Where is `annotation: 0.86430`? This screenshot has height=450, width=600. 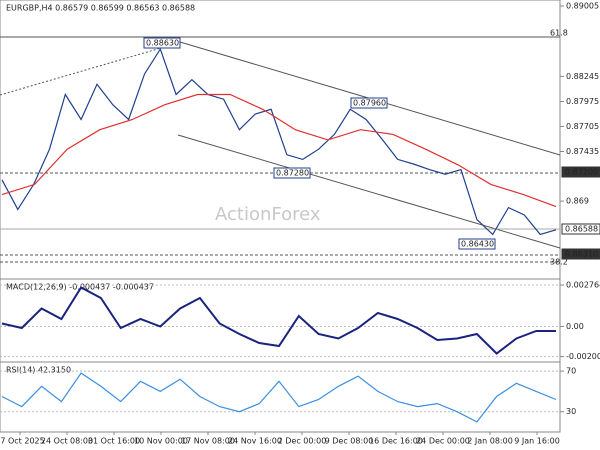
annotation: 0.86430 is located at coordinates (477, 244).